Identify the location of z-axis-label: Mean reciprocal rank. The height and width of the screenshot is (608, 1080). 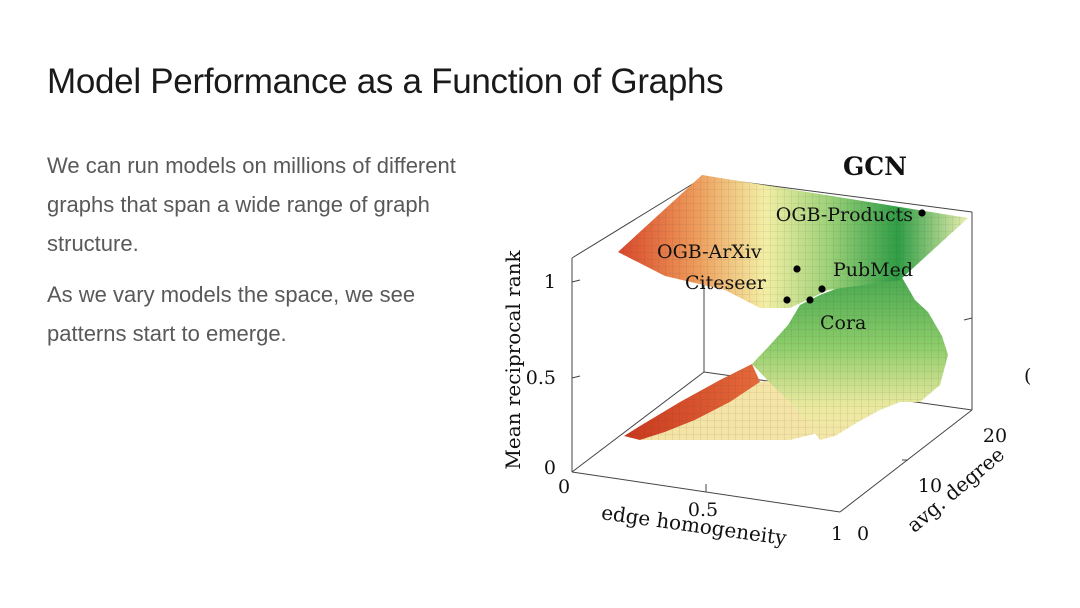
(513, 360).